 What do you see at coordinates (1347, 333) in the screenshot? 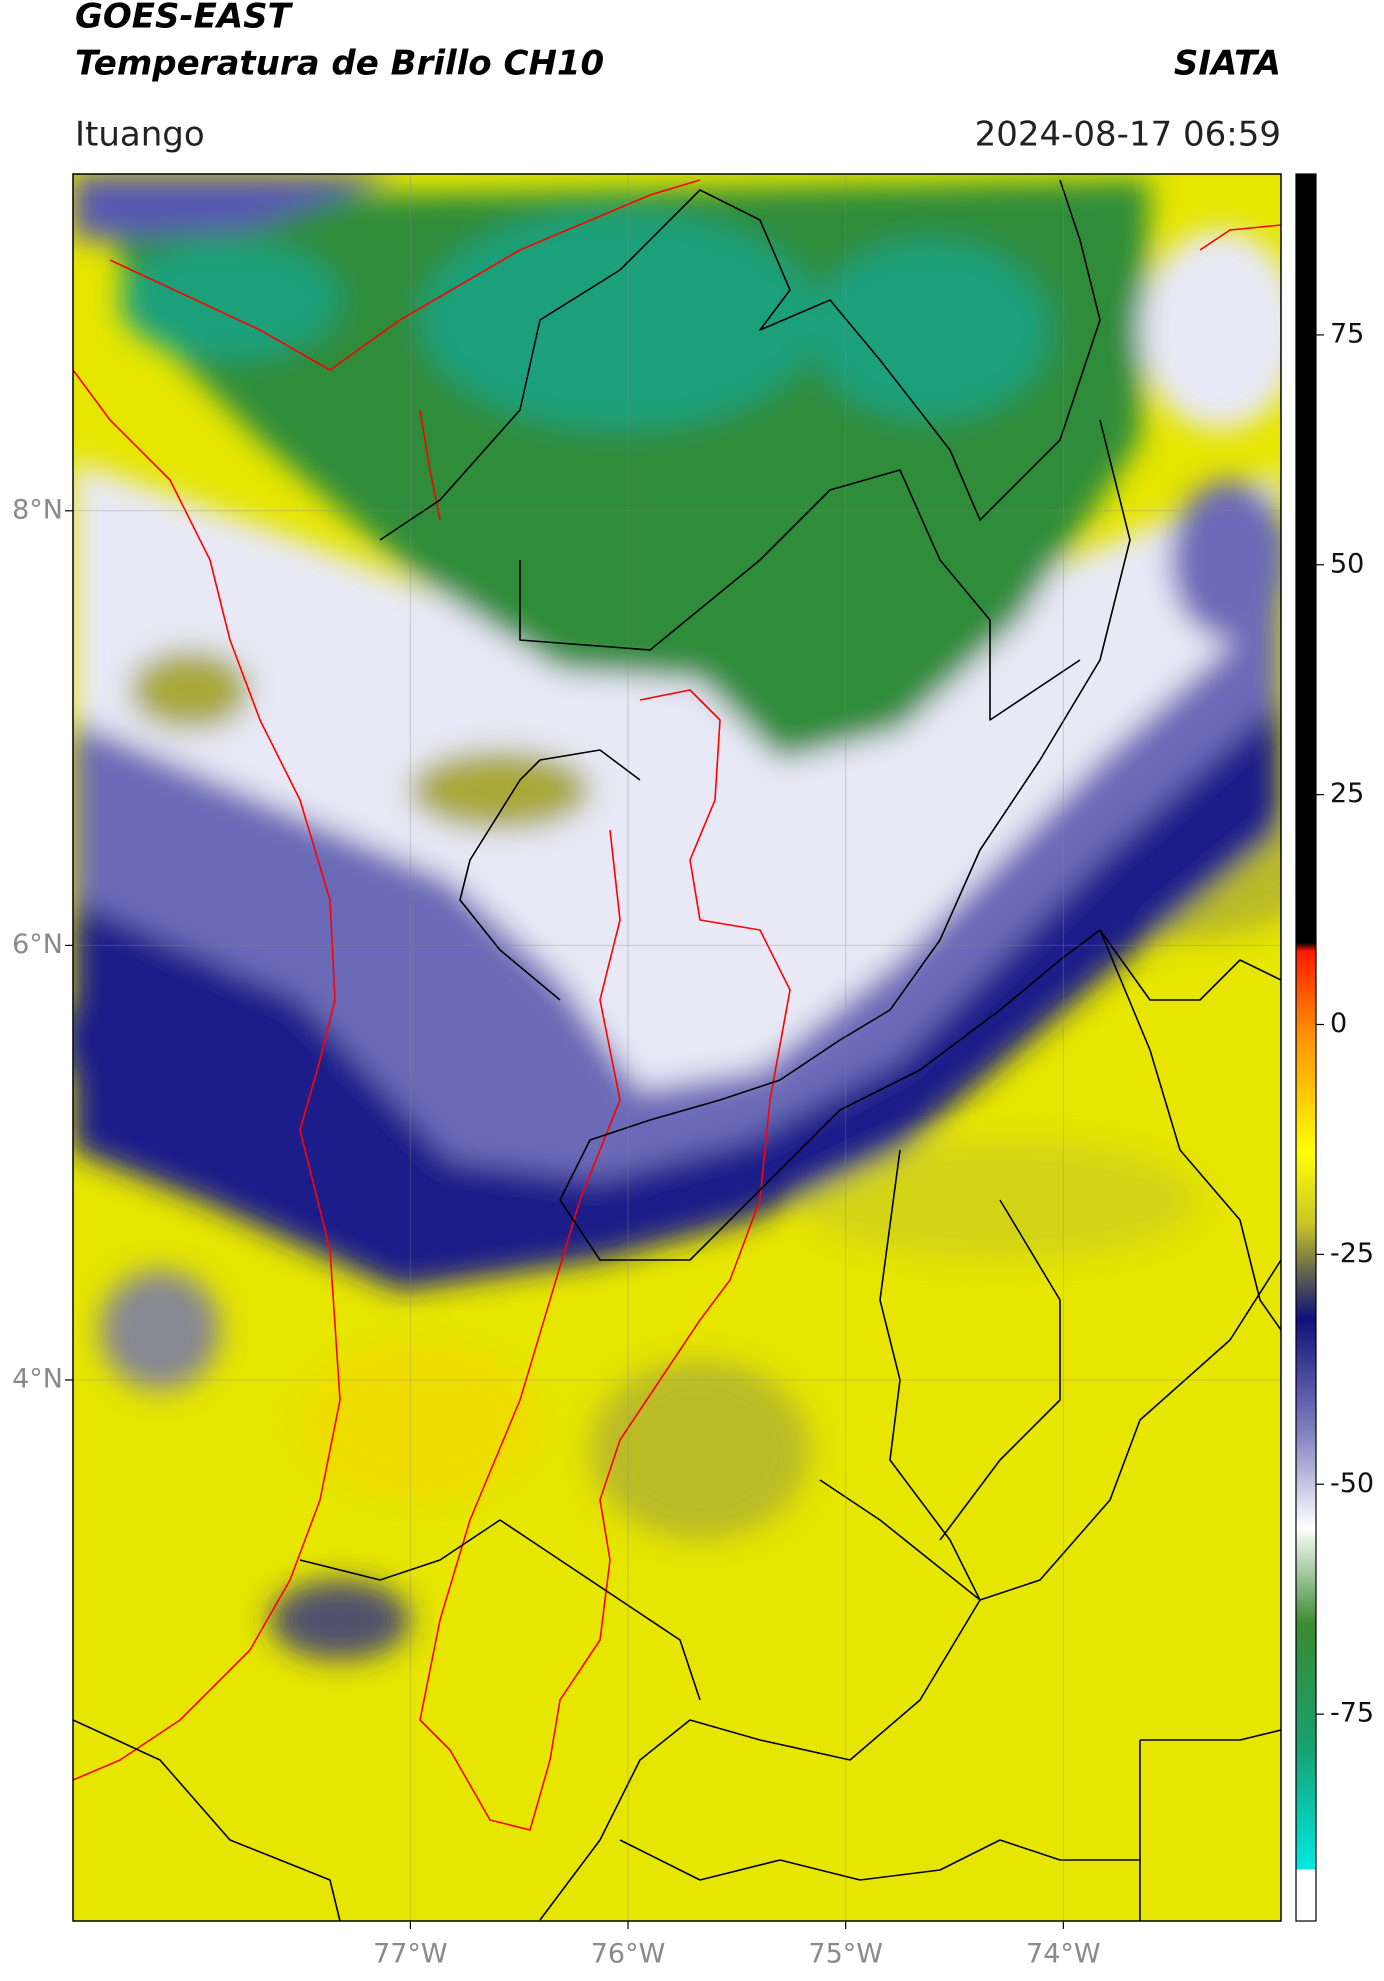
I see `colorbar-tick-label: 75` at bounding box center [1347, 333].